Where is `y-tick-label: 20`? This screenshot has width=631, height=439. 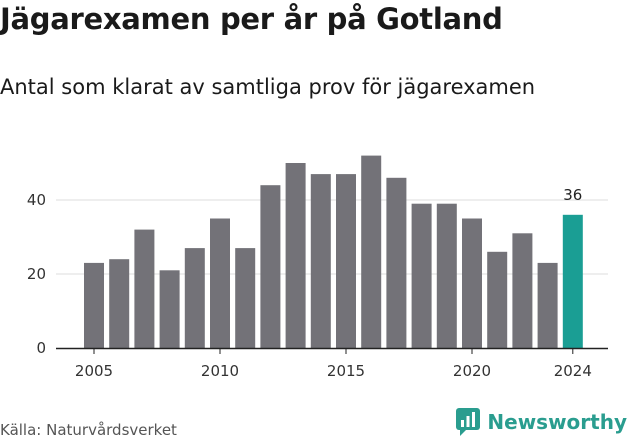 y-tick-label: 20 is located at coordinates (36, 274).